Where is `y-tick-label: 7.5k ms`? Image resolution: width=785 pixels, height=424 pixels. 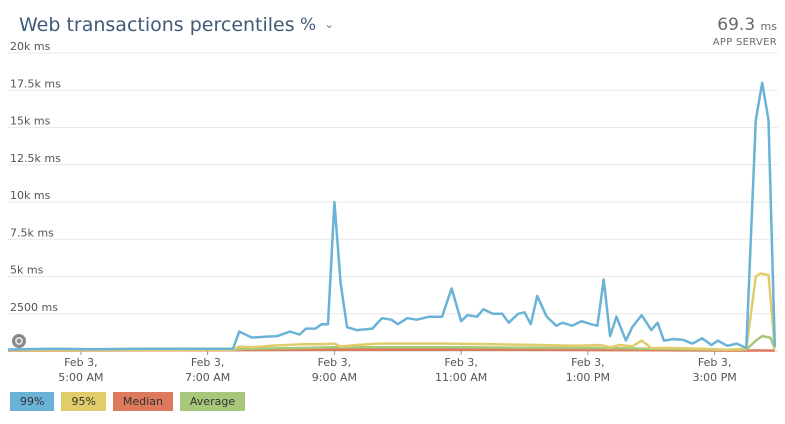
y-tick-label: 7.5k ms is located at coordinates (32, 232).